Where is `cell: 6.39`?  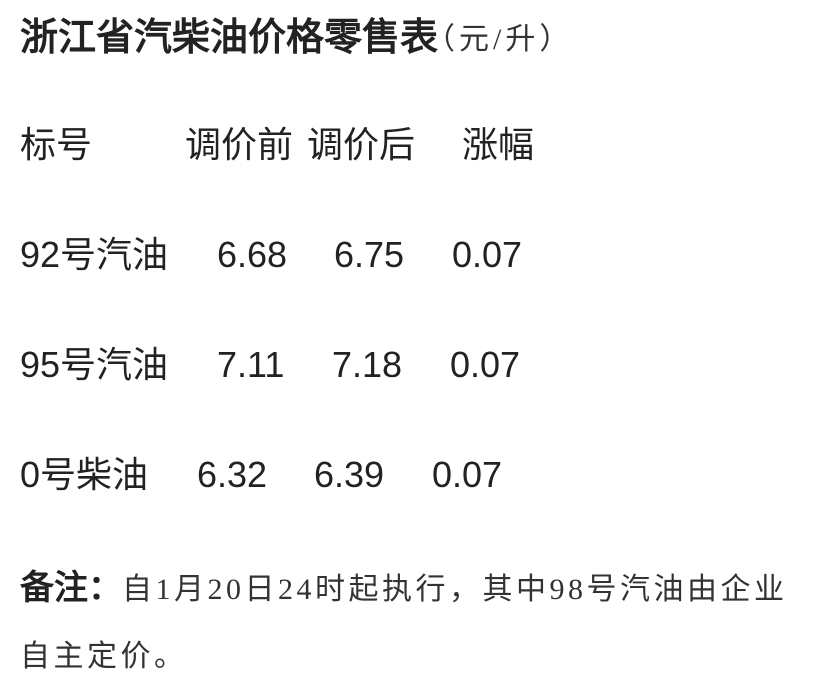 cell: 6.39 is located at coordinates (349, 474).